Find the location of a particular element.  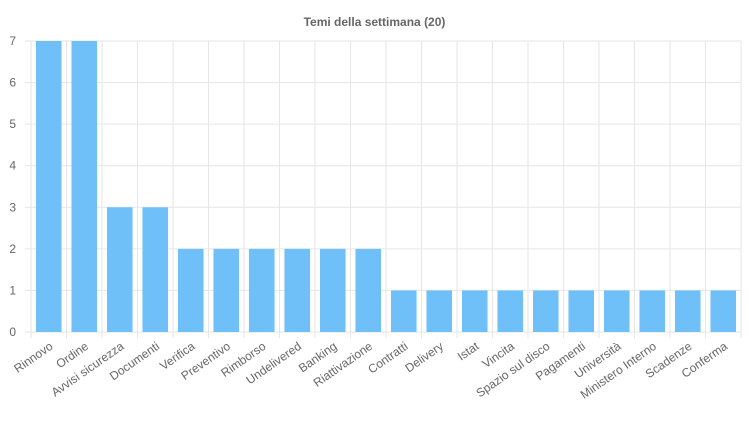

y-tick-label: 3 is located at coordinates (12, 207).